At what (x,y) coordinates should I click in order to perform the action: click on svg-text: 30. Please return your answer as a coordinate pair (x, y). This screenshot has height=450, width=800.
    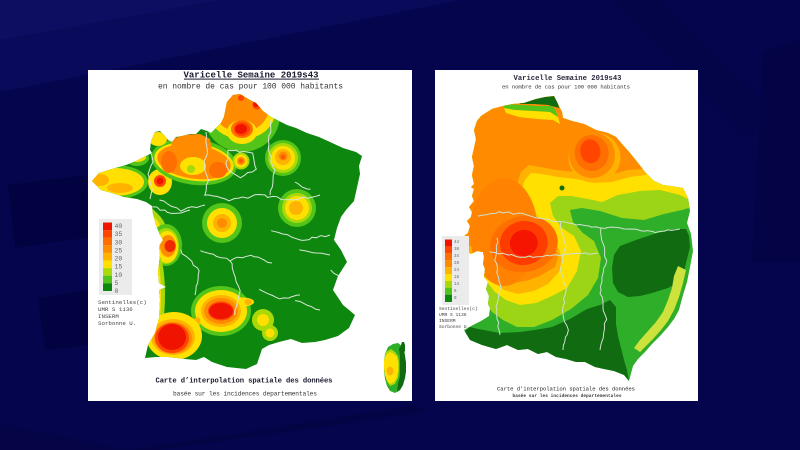
    Looking at the image, I should click on (119, 242).